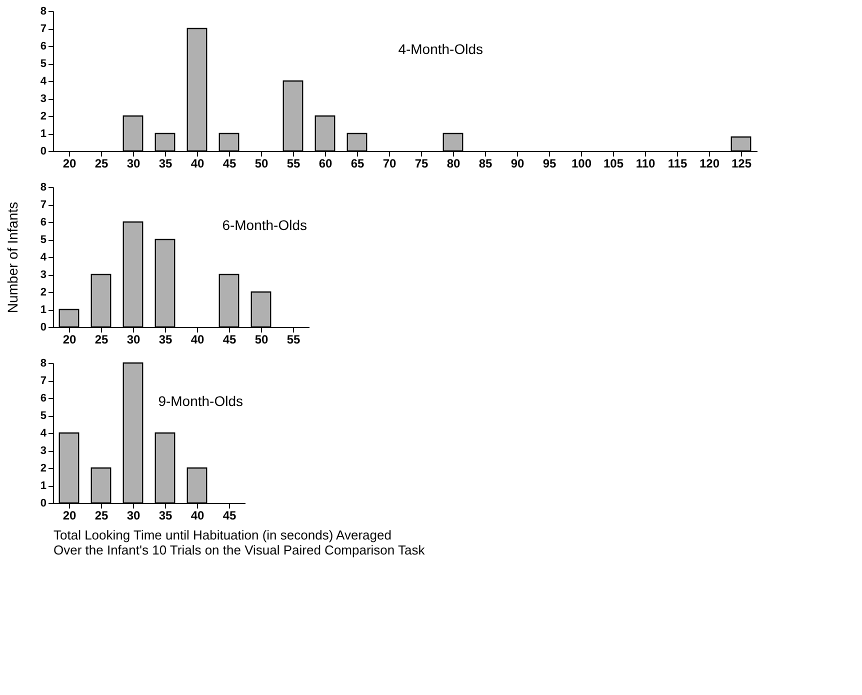 Image resolution: width=862 pixels, height=695 pixels. I want to click on text: 9-Month-Olds, so click(200, 401).